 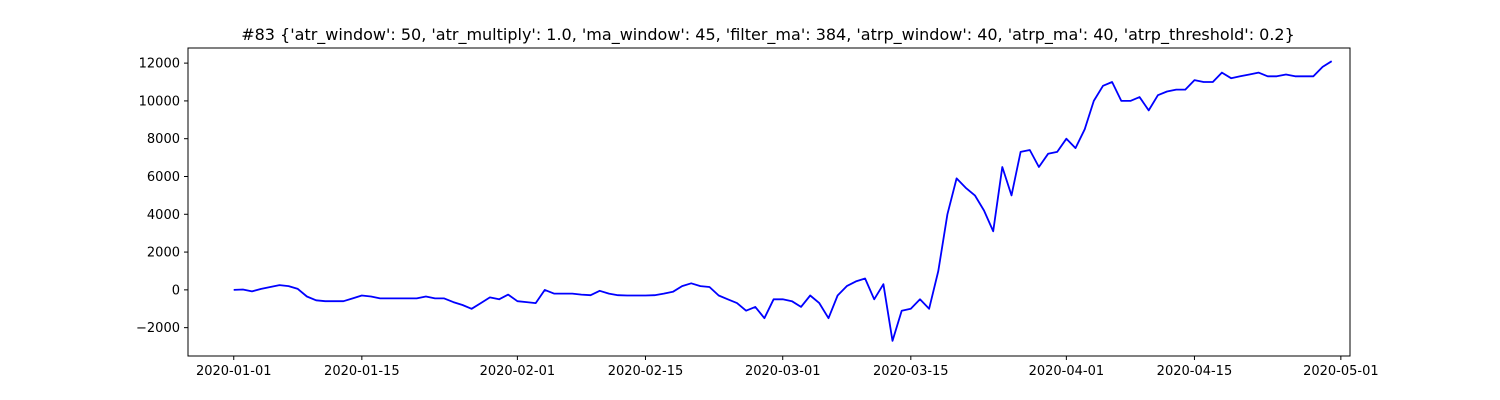 What do you see at coordinates (911, 371) in the screenshot?
I see `x-tick-label: 2020-03-15` at bounding box center [911, 371].